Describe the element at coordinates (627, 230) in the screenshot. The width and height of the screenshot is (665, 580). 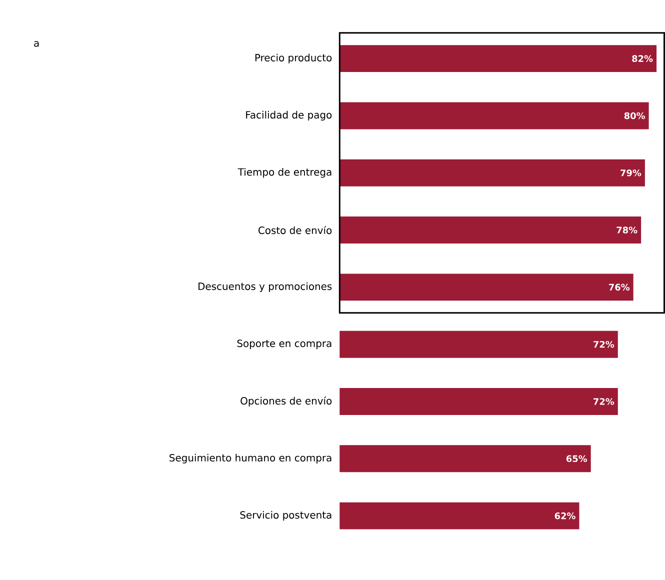
I see `data-label: 78%` at that location.